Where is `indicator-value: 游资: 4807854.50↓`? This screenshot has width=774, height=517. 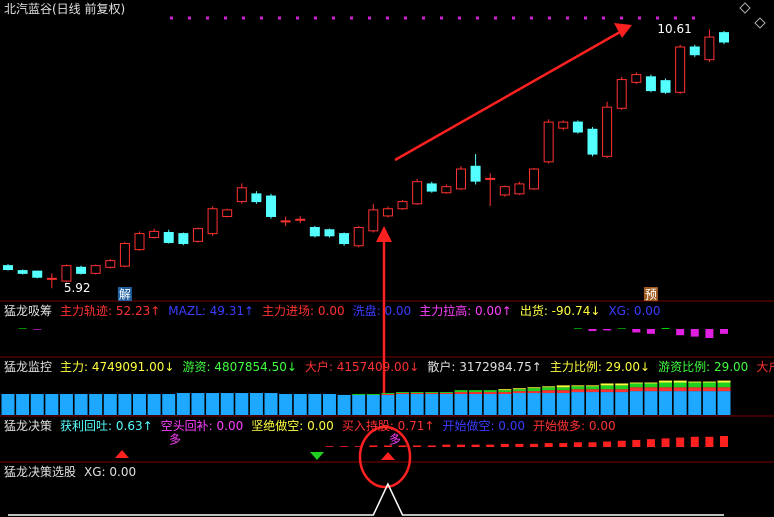 indicator-value: 游资: 4807854.50↓ is located at coordinates (239, 367).